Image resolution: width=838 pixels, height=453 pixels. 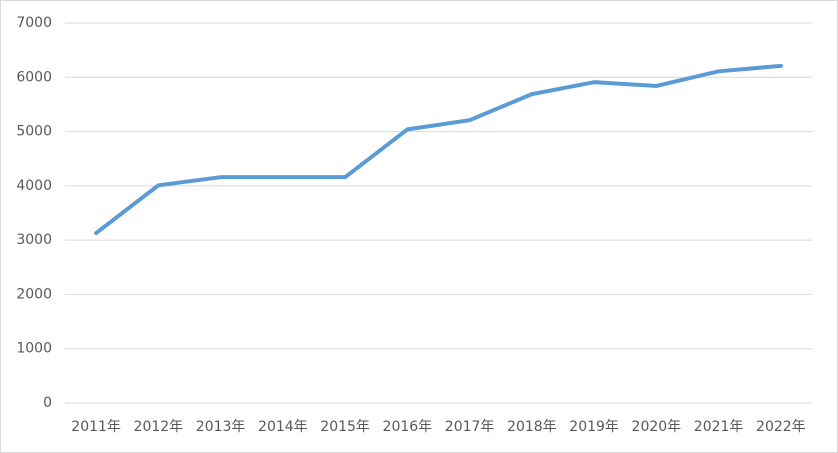 What do you see at coordinates (34, 23) in the screenshot?
I see `y-tick-label: 7000` at bounding box center [34, 23].